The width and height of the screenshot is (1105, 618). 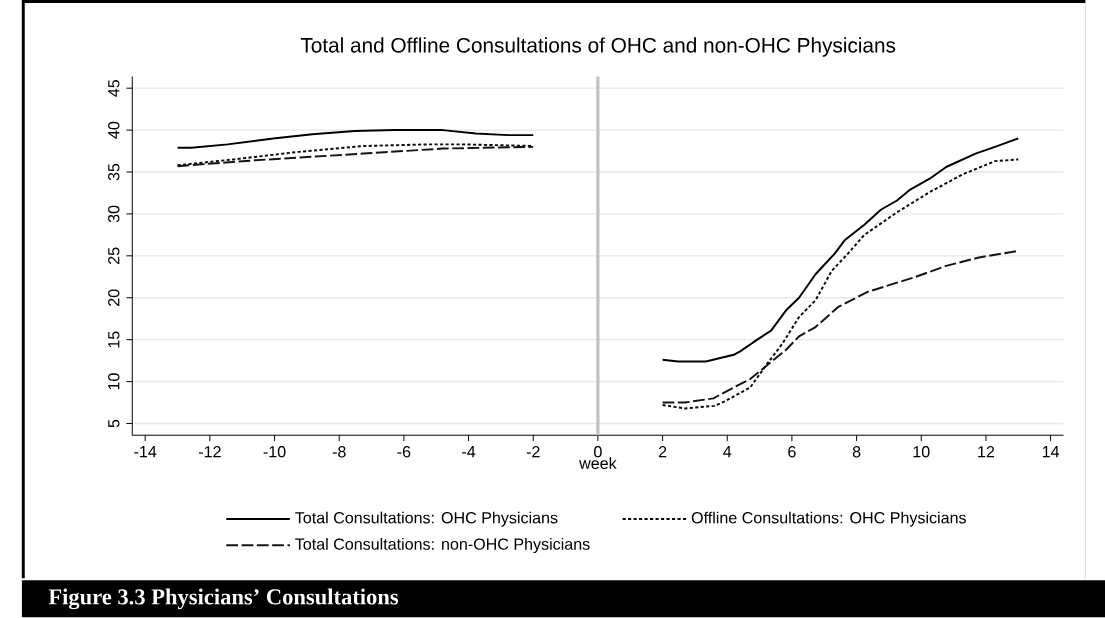 I want to click on x-tick-label: -14, so click(x=145, y=452).